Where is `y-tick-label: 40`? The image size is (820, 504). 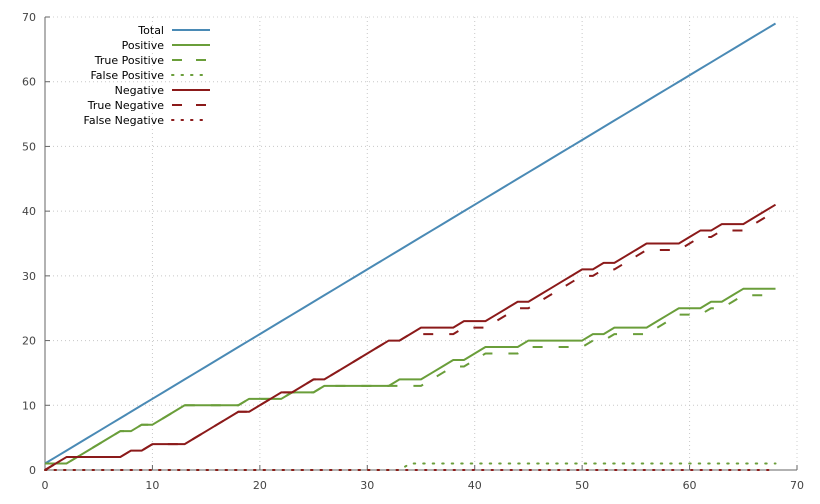
y-tick-label: 40 is located at coordinates (29, 211).